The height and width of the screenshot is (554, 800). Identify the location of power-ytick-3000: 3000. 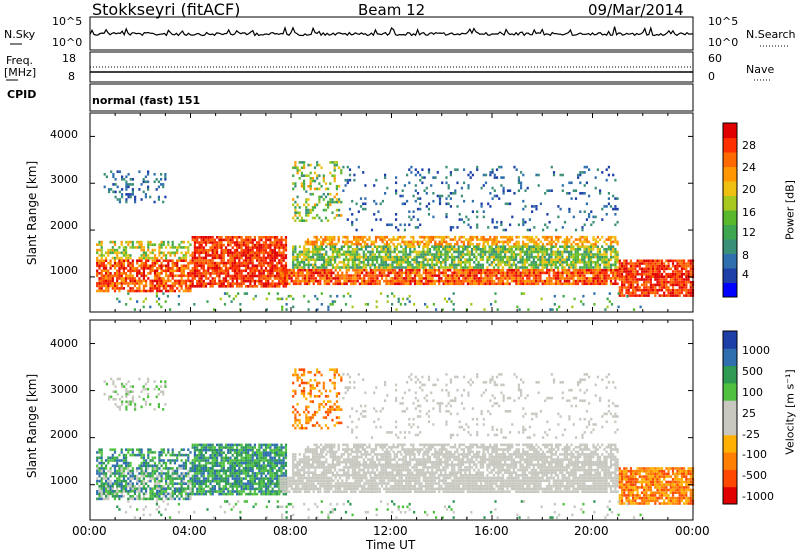
(64, 179).